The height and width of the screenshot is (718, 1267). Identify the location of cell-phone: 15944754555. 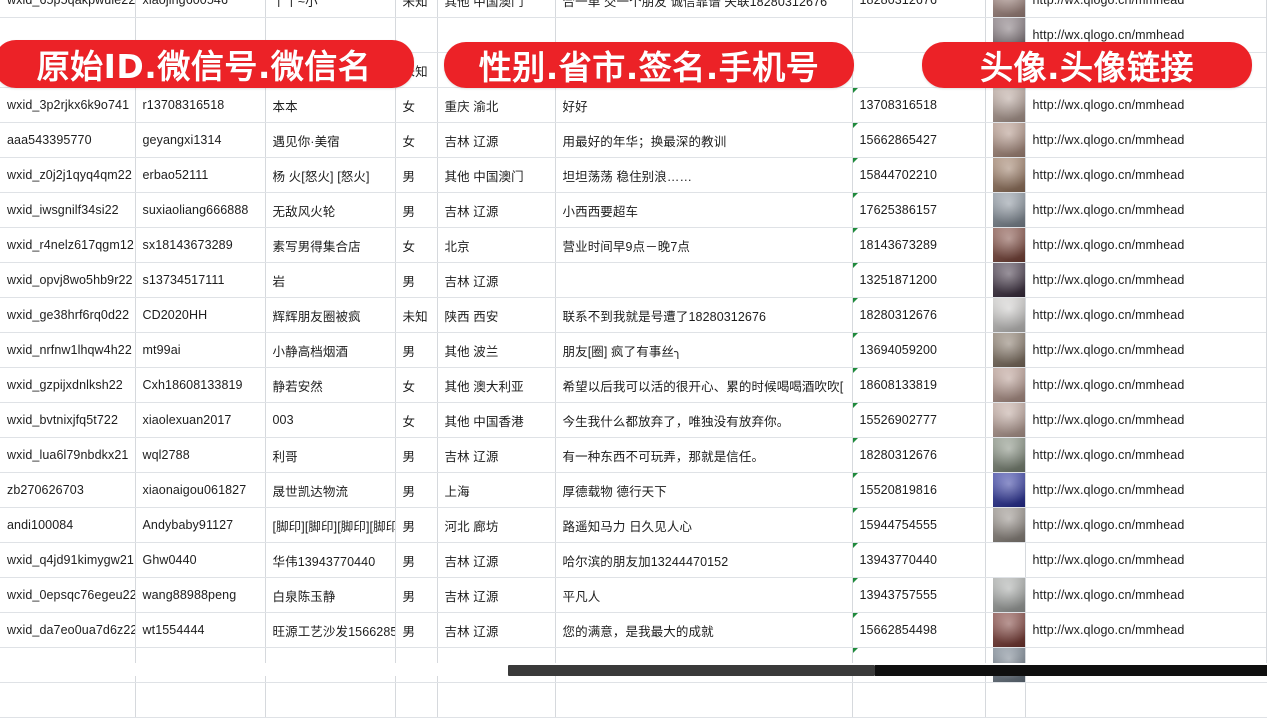
(919, 525).